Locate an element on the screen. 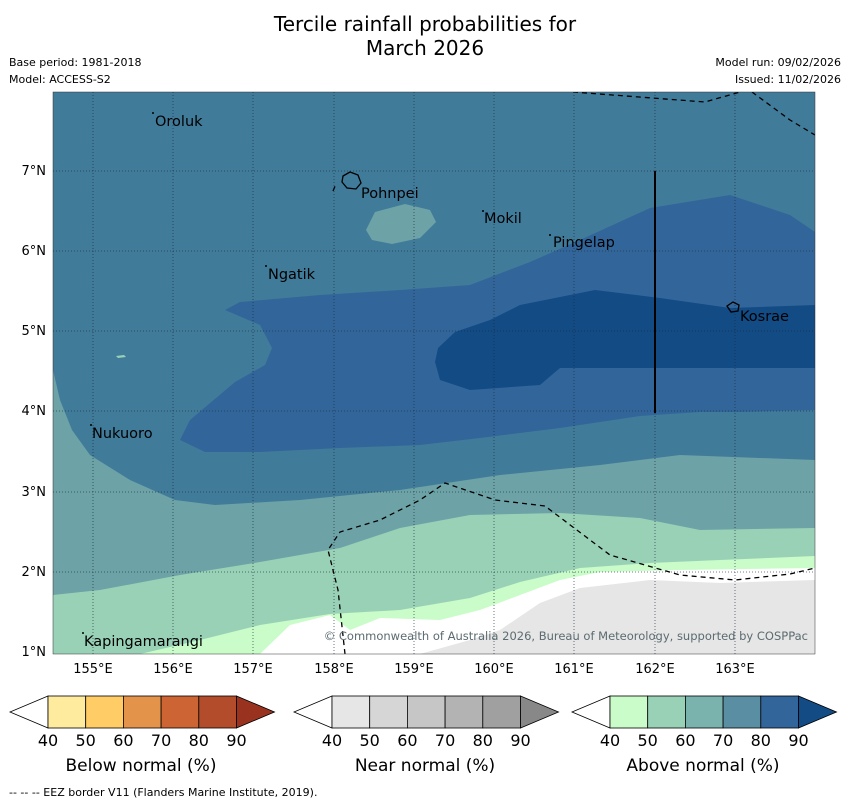  colorbar-near is located at coordinates (426, 712).